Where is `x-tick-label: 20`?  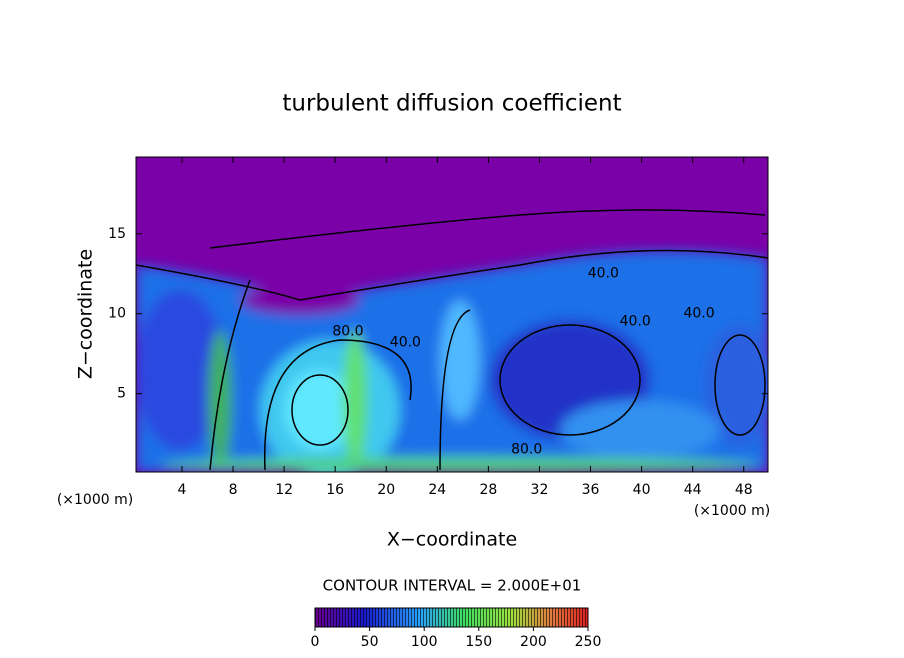
x-tick-label: 20 is located at coordinates (386, 490).